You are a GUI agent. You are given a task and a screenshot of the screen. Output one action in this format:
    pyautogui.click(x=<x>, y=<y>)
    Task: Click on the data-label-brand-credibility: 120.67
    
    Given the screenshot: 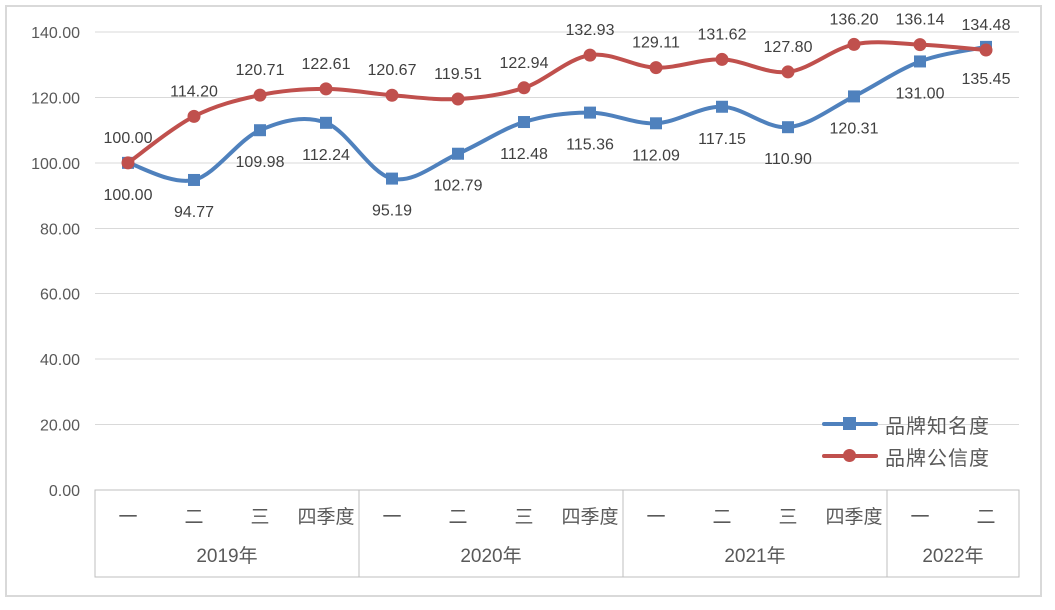 What is the action you would take?
    pyautogui.click(x=392, y=70)
    